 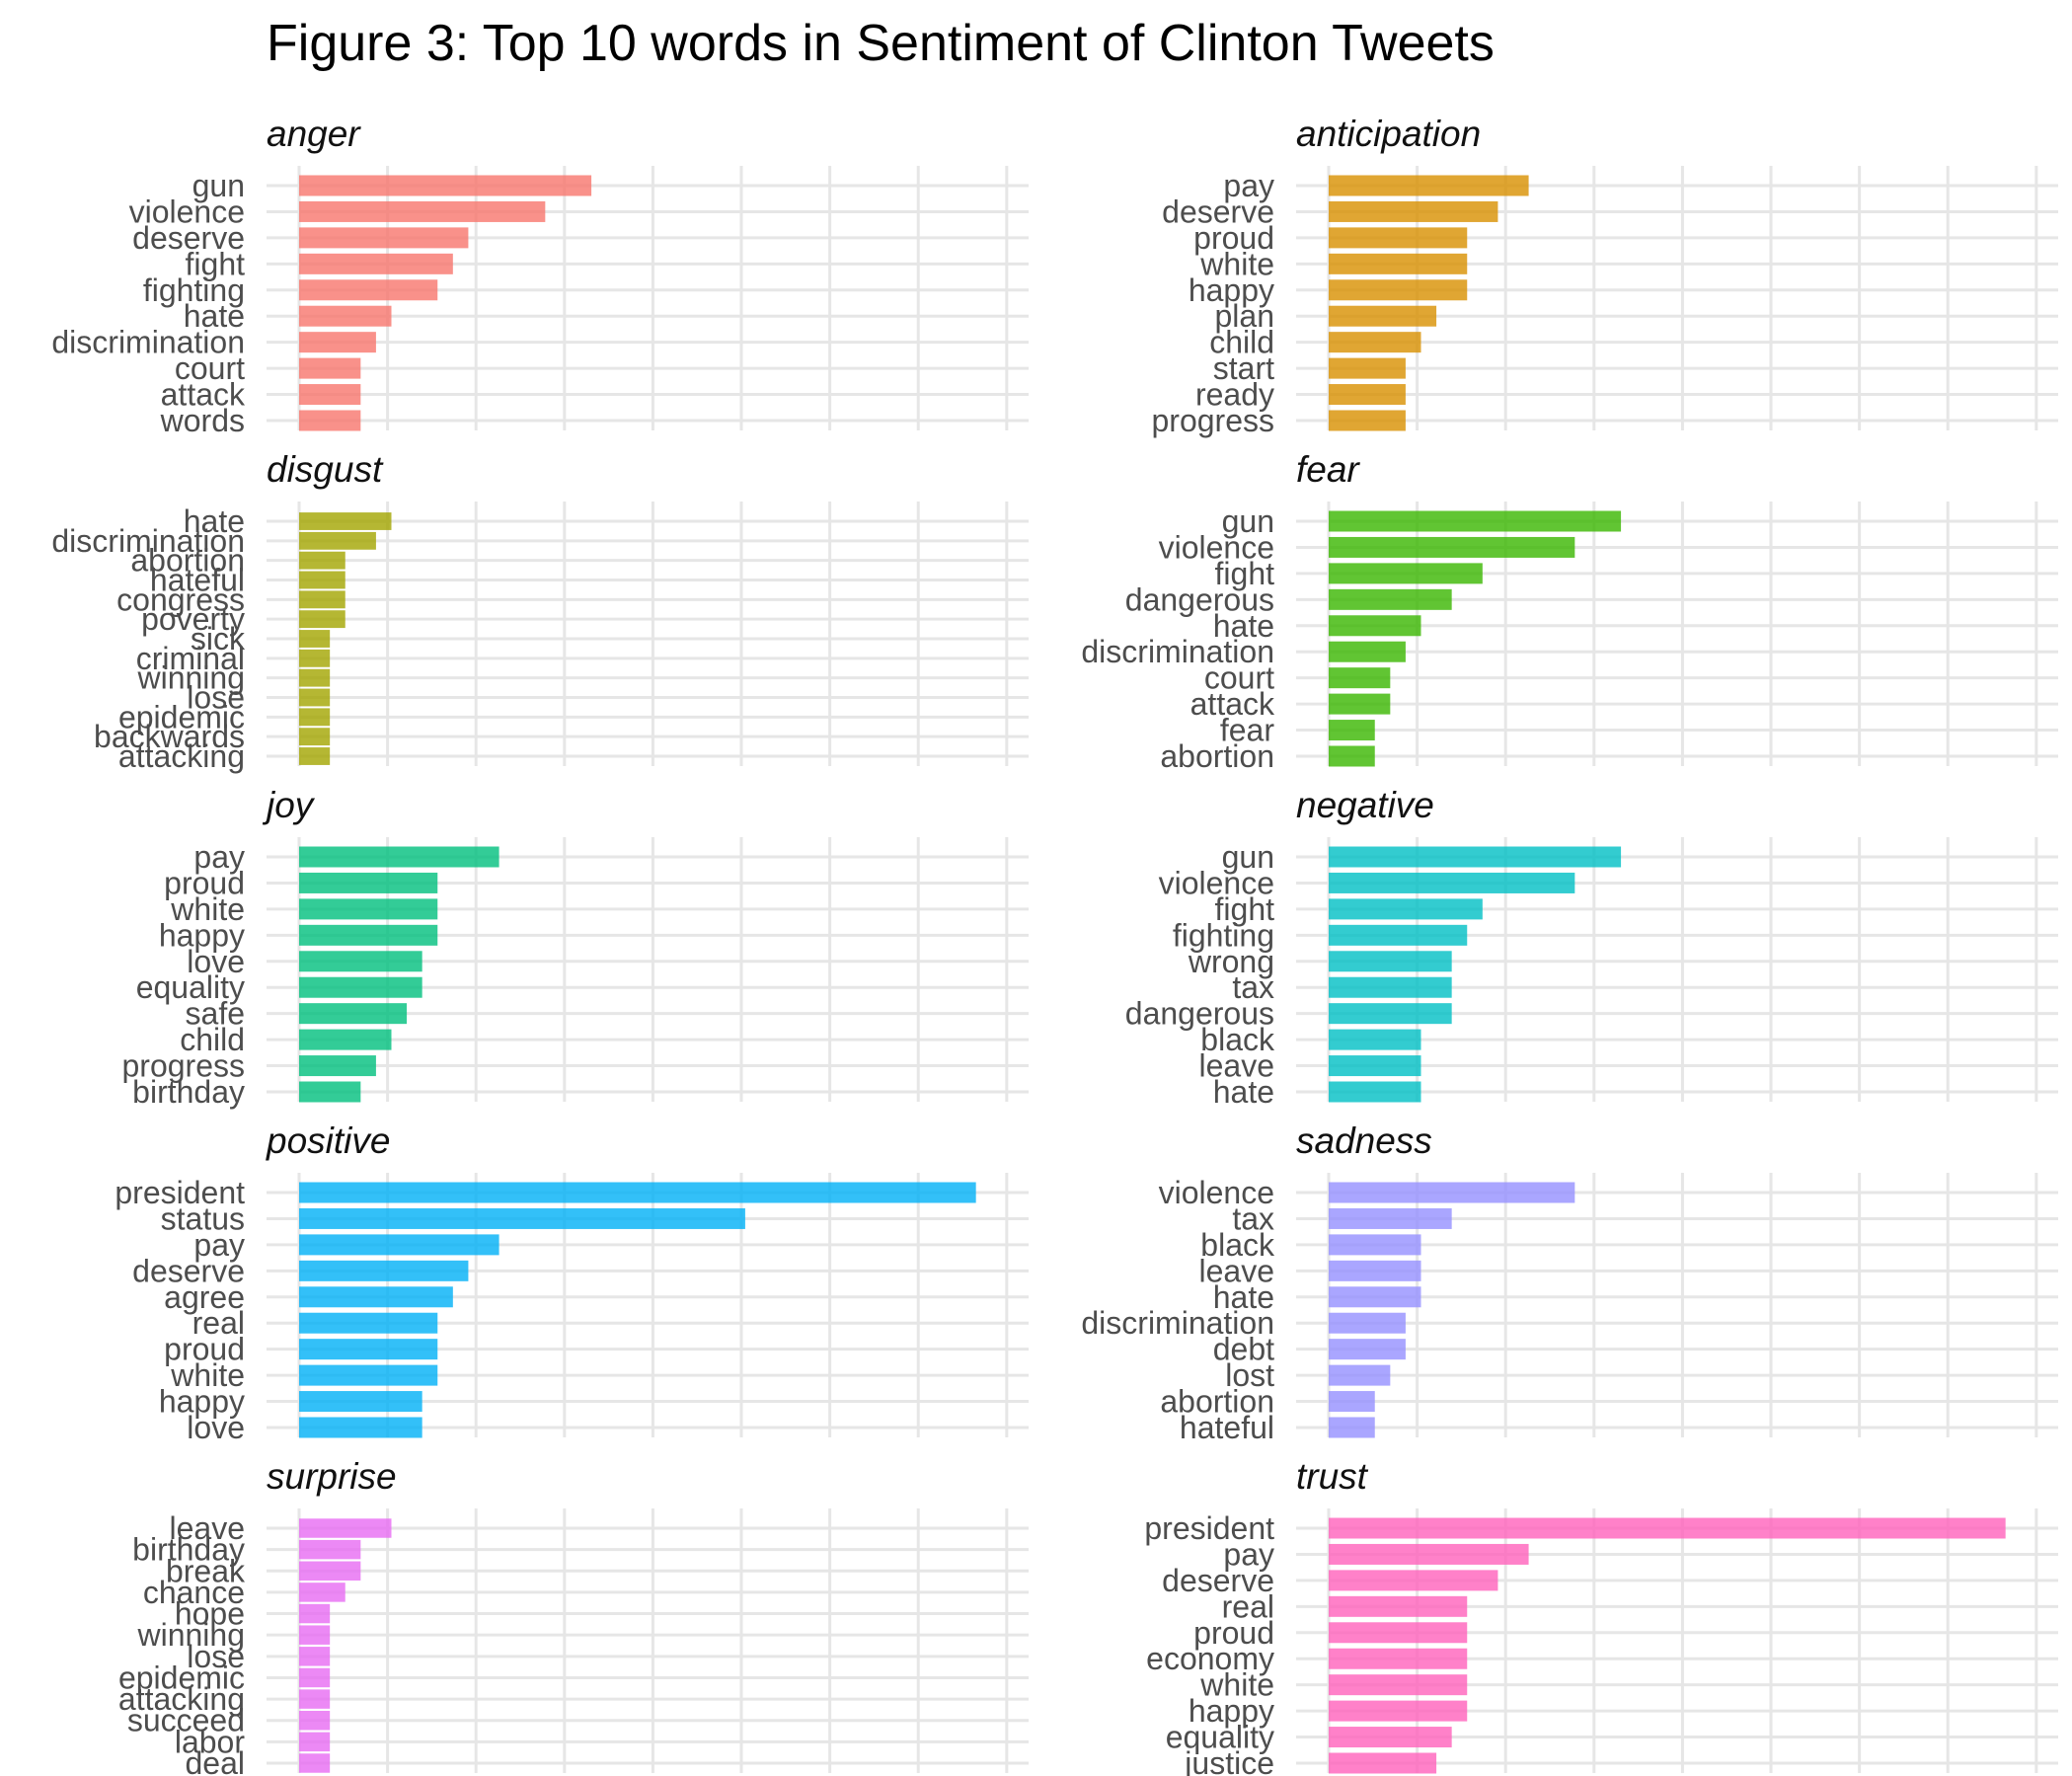 I want to click on bar-disgust-abortion, so click(x=322, y=560).